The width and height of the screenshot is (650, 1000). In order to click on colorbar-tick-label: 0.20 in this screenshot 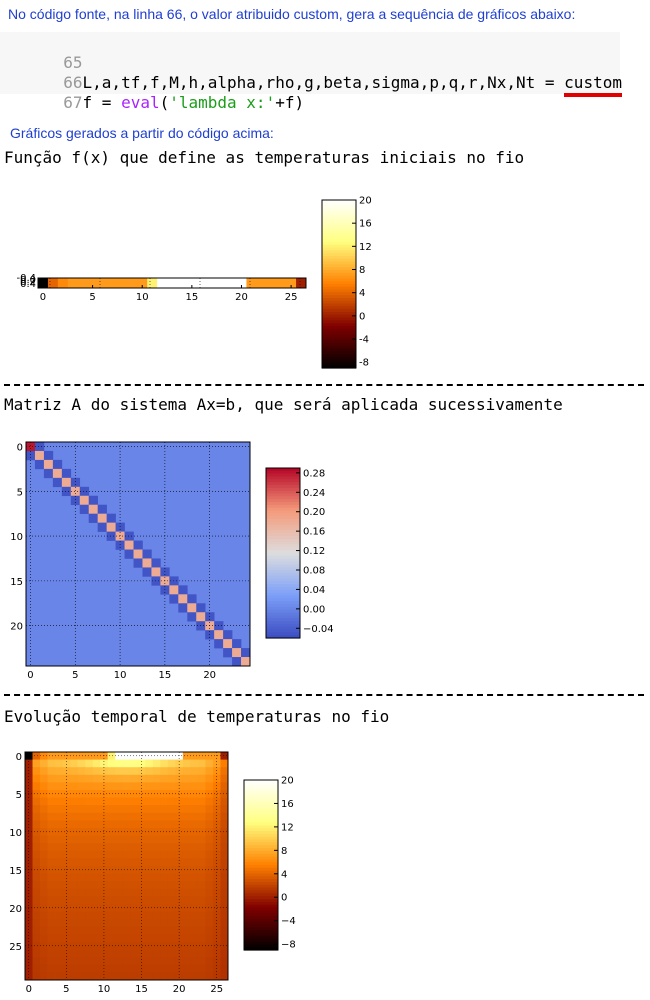, I will do `click(314, 512)`.